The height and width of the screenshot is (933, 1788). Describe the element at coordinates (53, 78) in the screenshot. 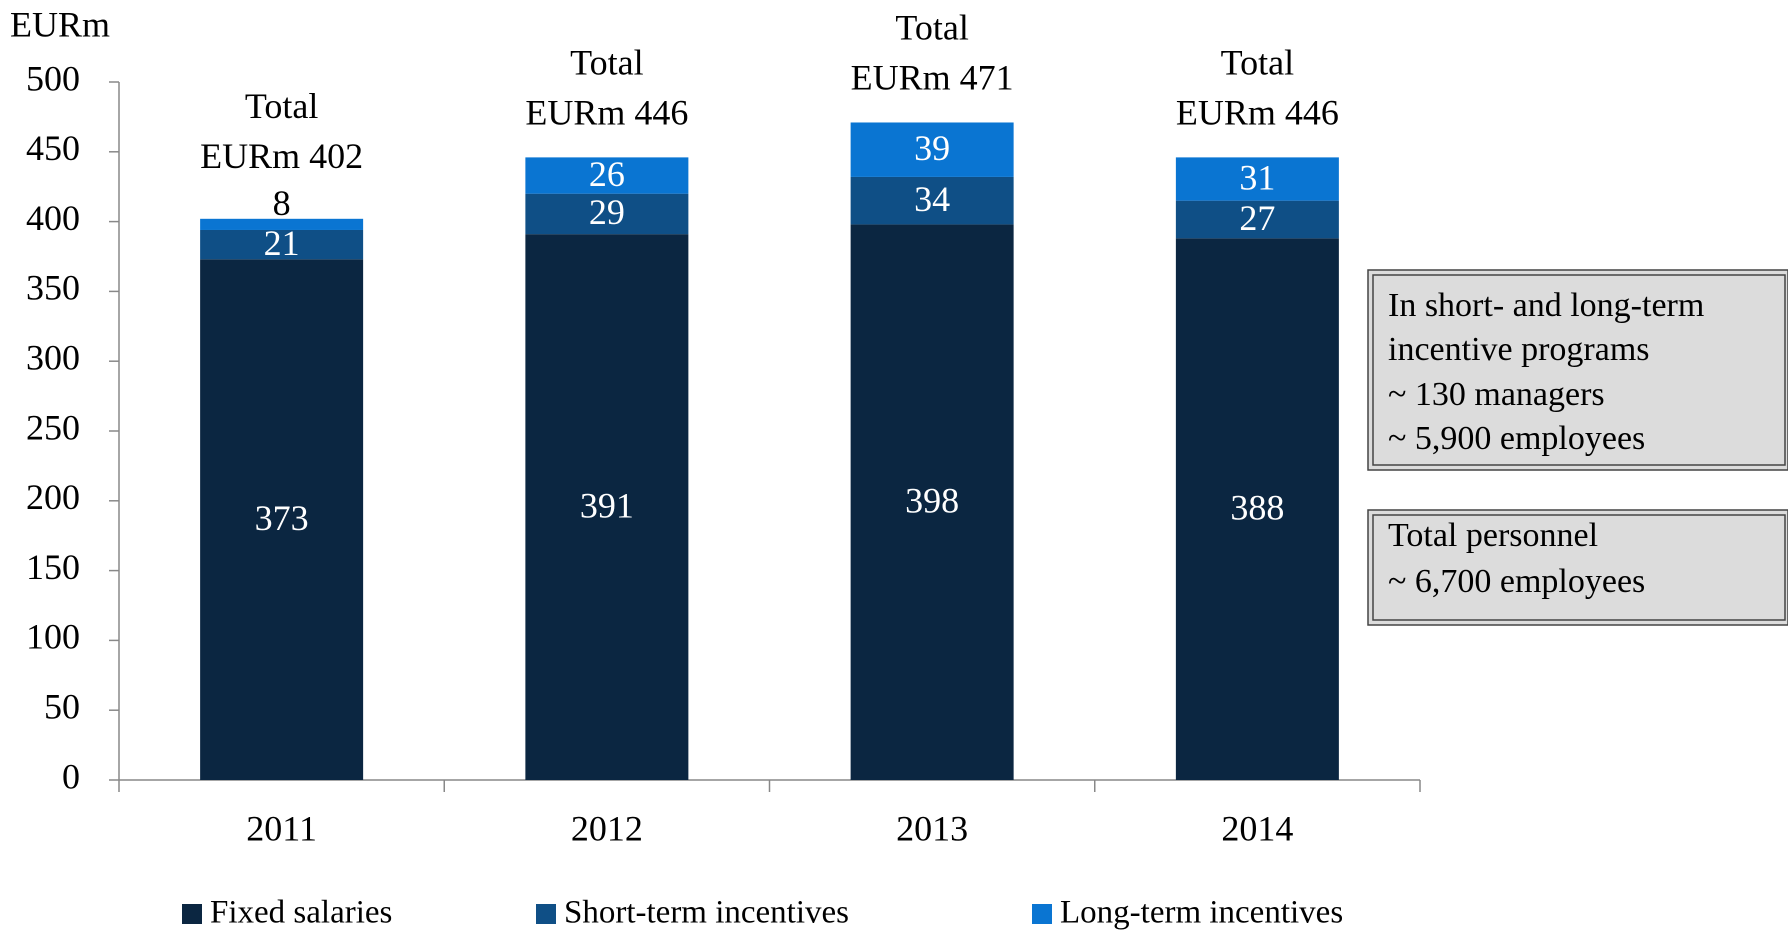

I see `y-tick-label: 500` at that location.